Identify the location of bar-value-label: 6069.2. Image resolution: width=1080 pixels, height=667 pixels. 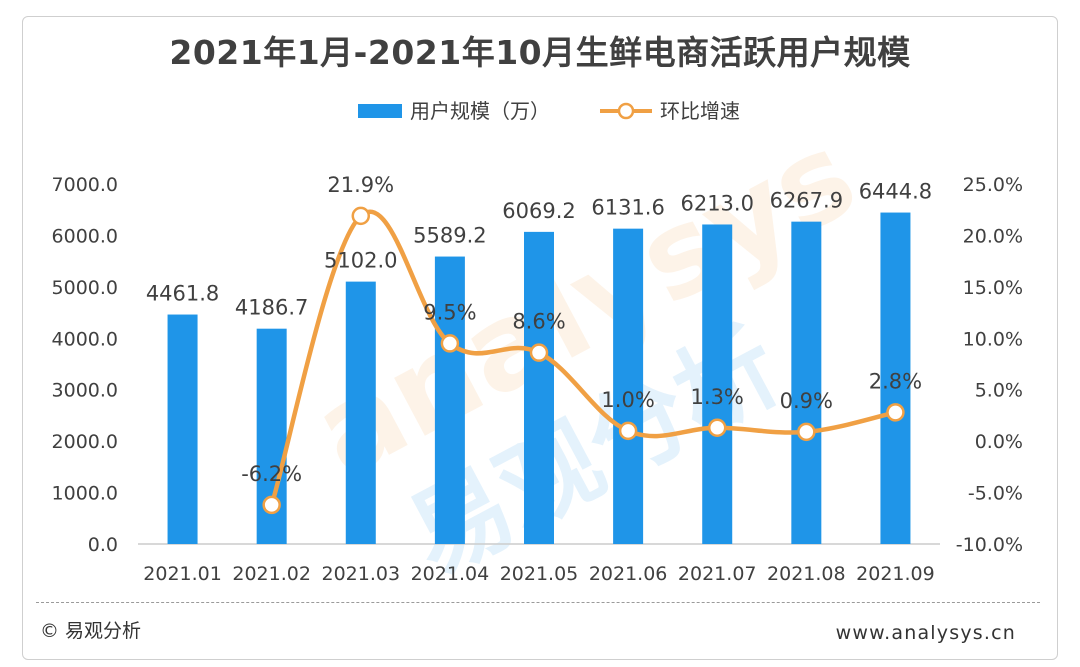
(538, 211).